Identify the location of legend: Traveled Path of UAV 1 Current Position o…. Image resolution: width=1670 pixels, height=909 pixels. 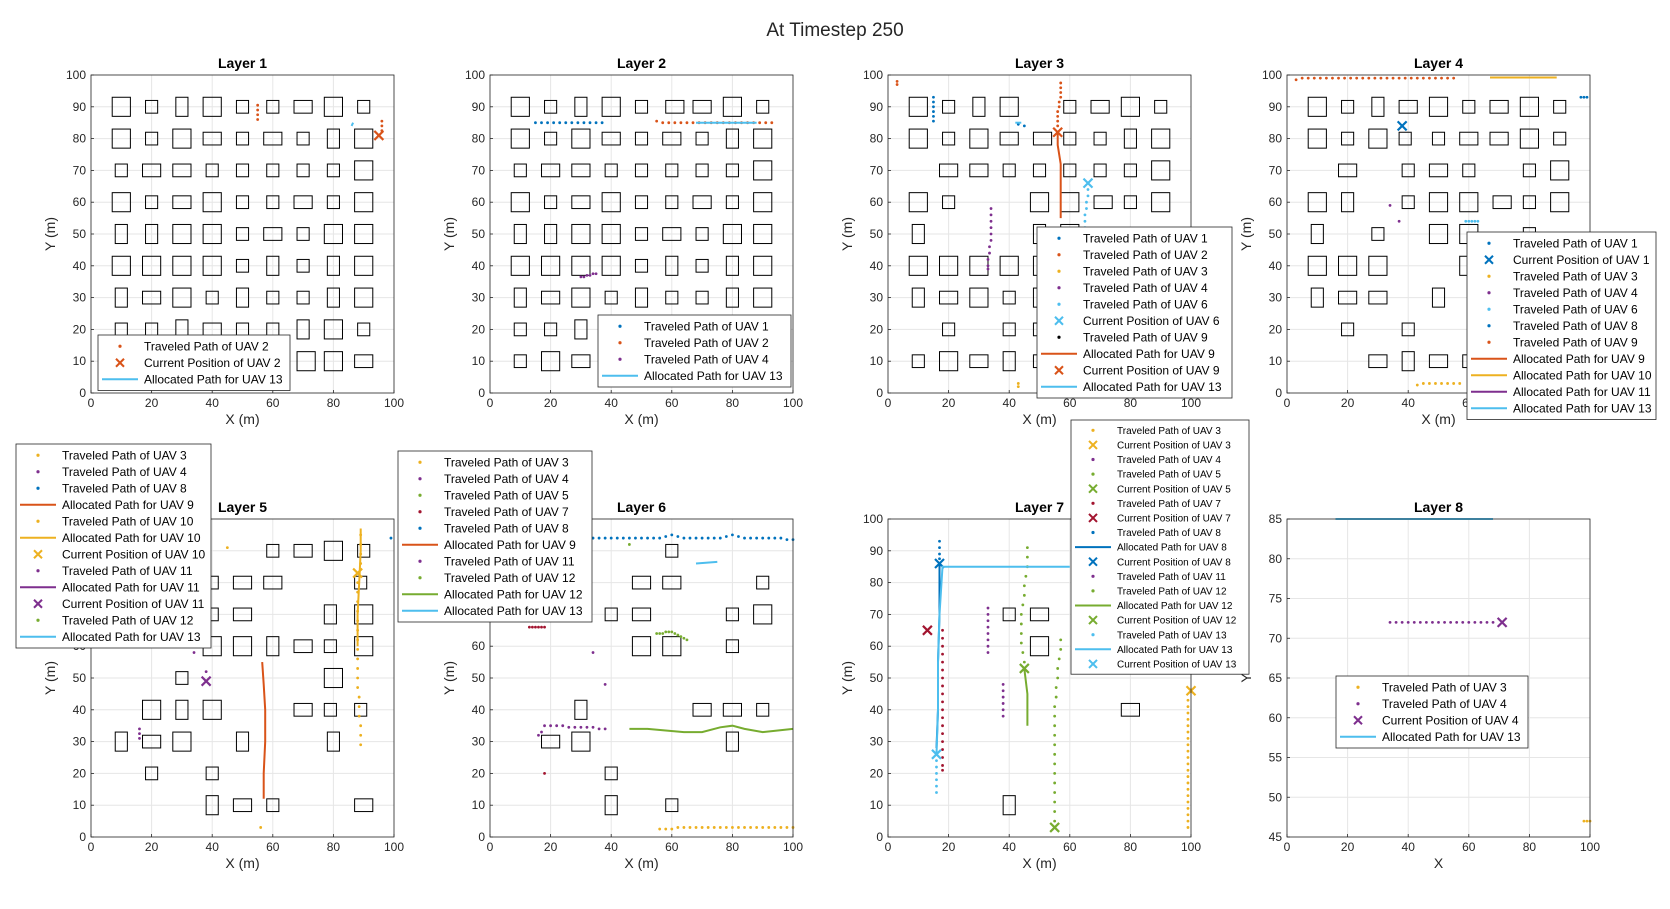
(1561, 325).